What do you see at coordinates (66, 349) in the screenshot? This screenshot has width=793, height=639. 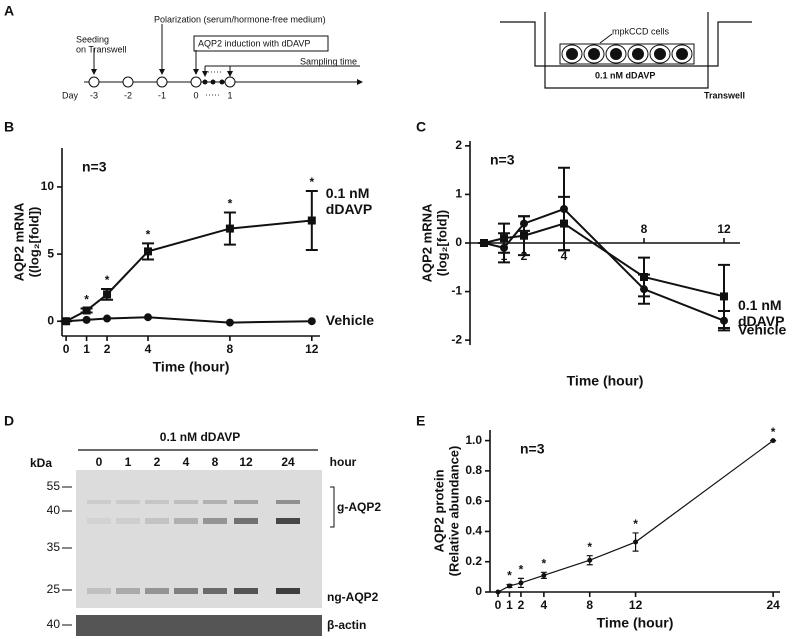 I see `x-tick-label: 0` at bounding box center [66, 349].